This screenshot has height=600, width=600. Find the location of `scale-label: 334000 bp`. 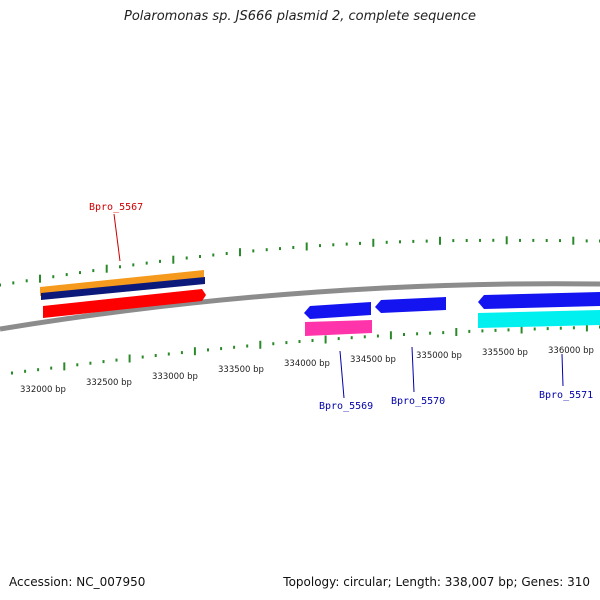

scale-label: 334000 bp is located at coordinates (307, 364).